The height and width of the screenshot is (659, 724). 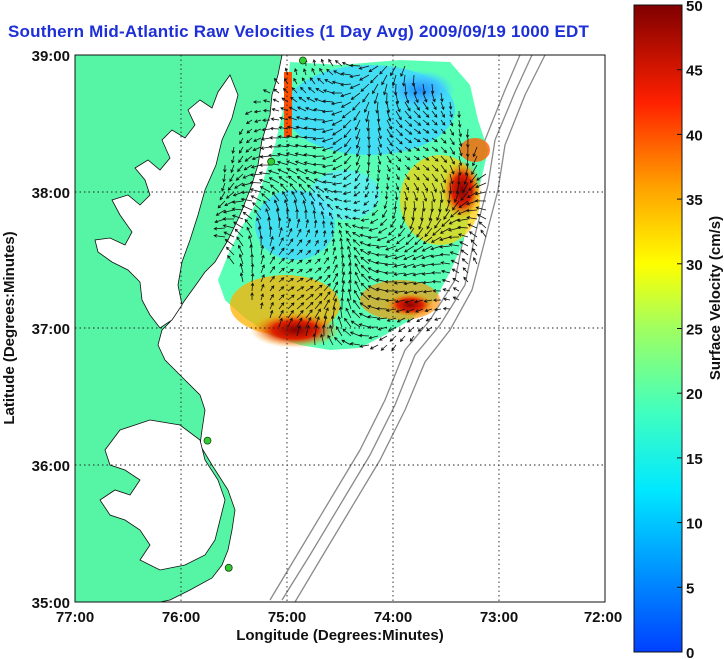 I want to click on colorbar-tick-label: 25, so click(x=694, y=330).